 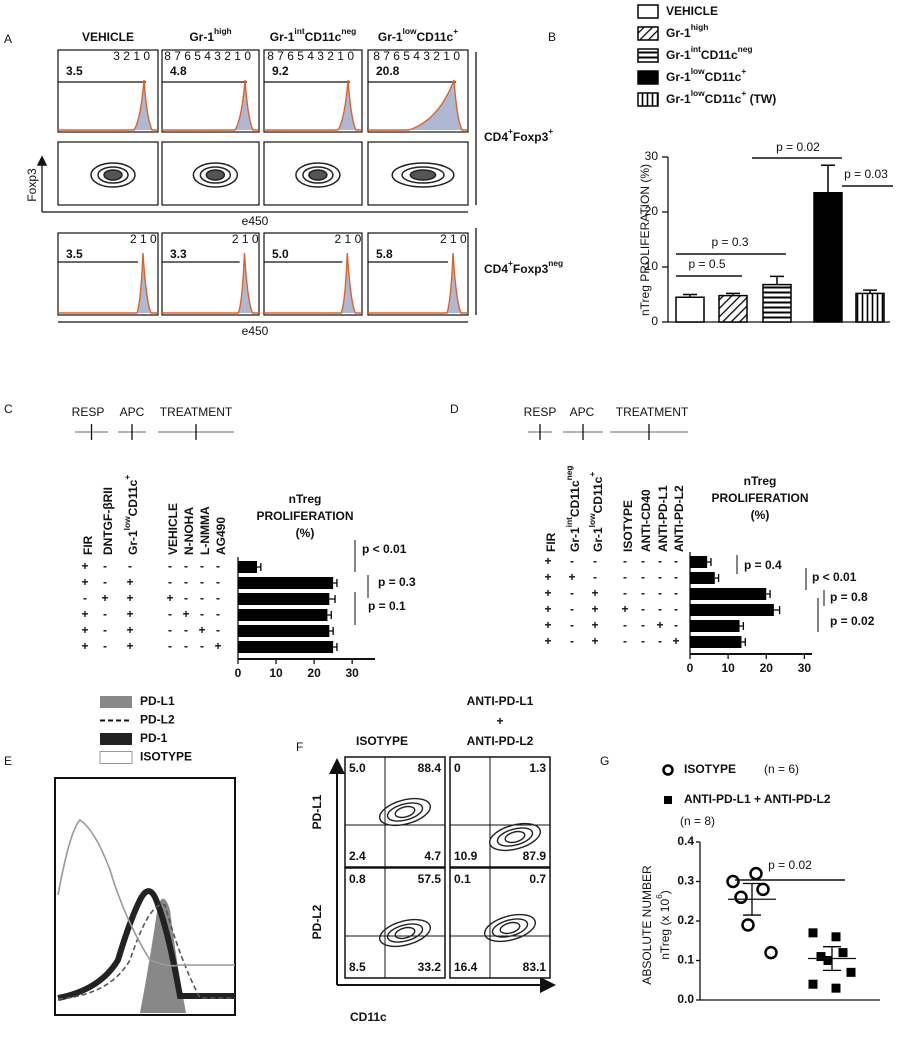 What do you see at coordinates (728, 668) in the screenshot?
I see `x-tick-label: 10` at bounding box center [728, 668].